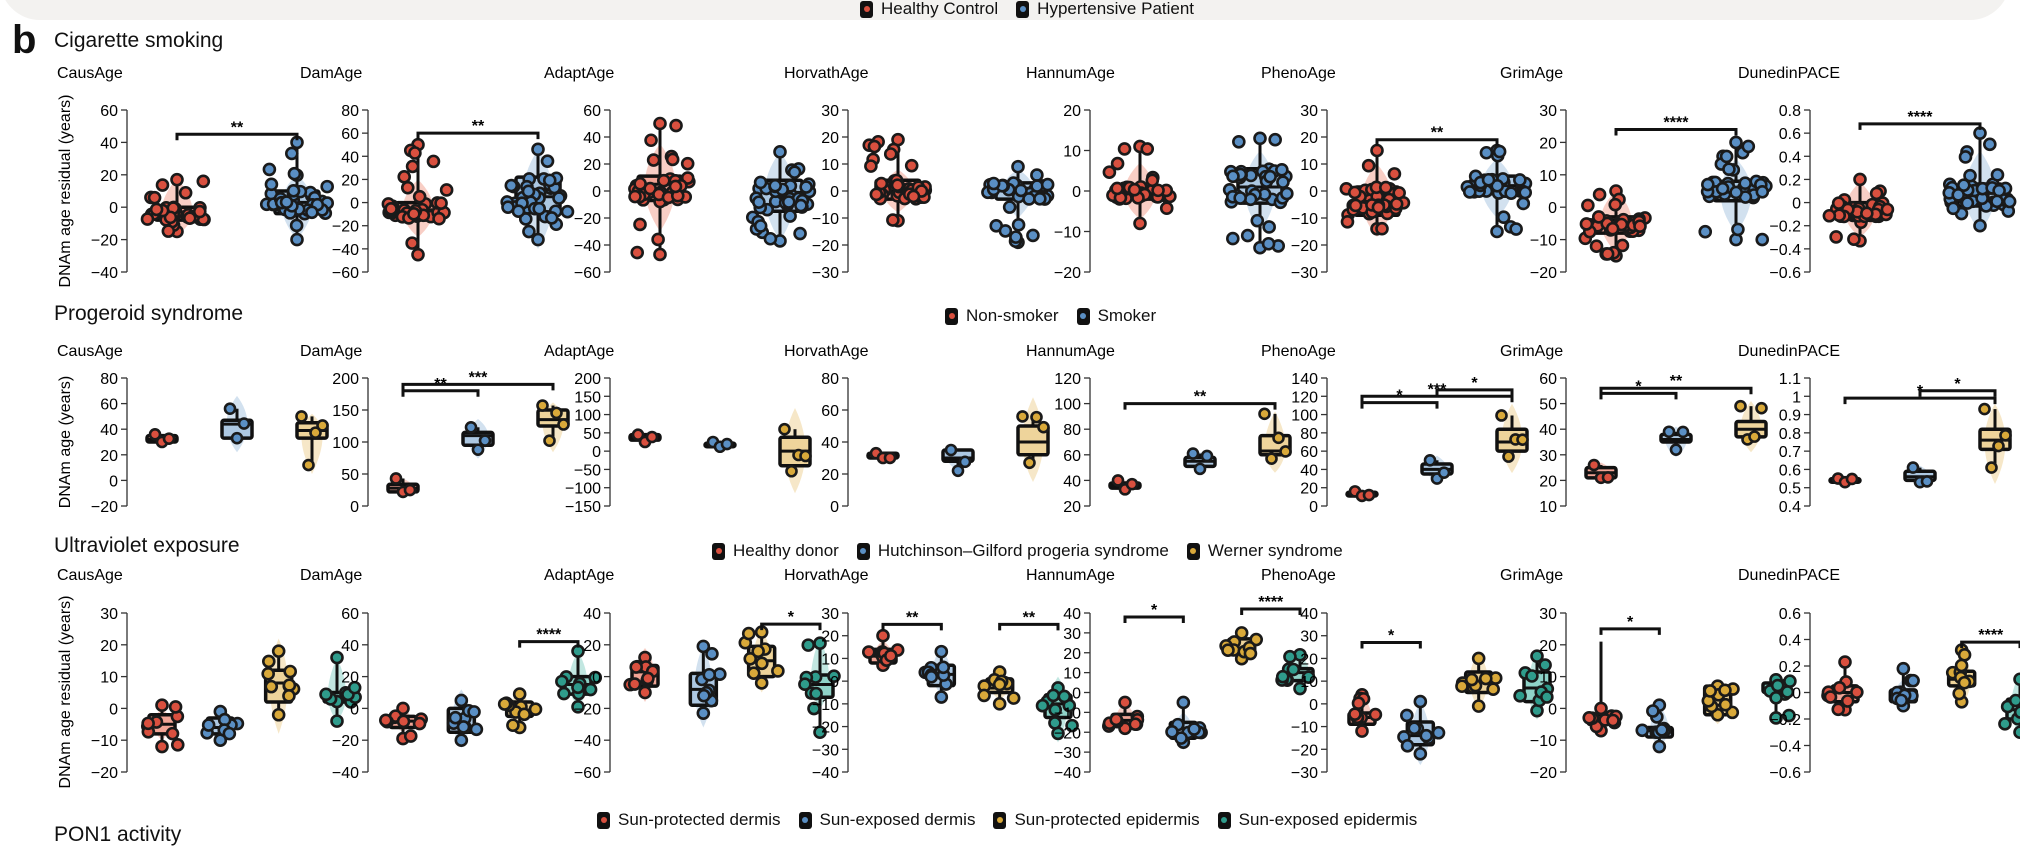 The height and width of the screenshot is (847, 2020). What do you see at coordinates (1304, 773) in the screenshot?
I see `y-tick-label: −30` at bounding box center [1304, 773].